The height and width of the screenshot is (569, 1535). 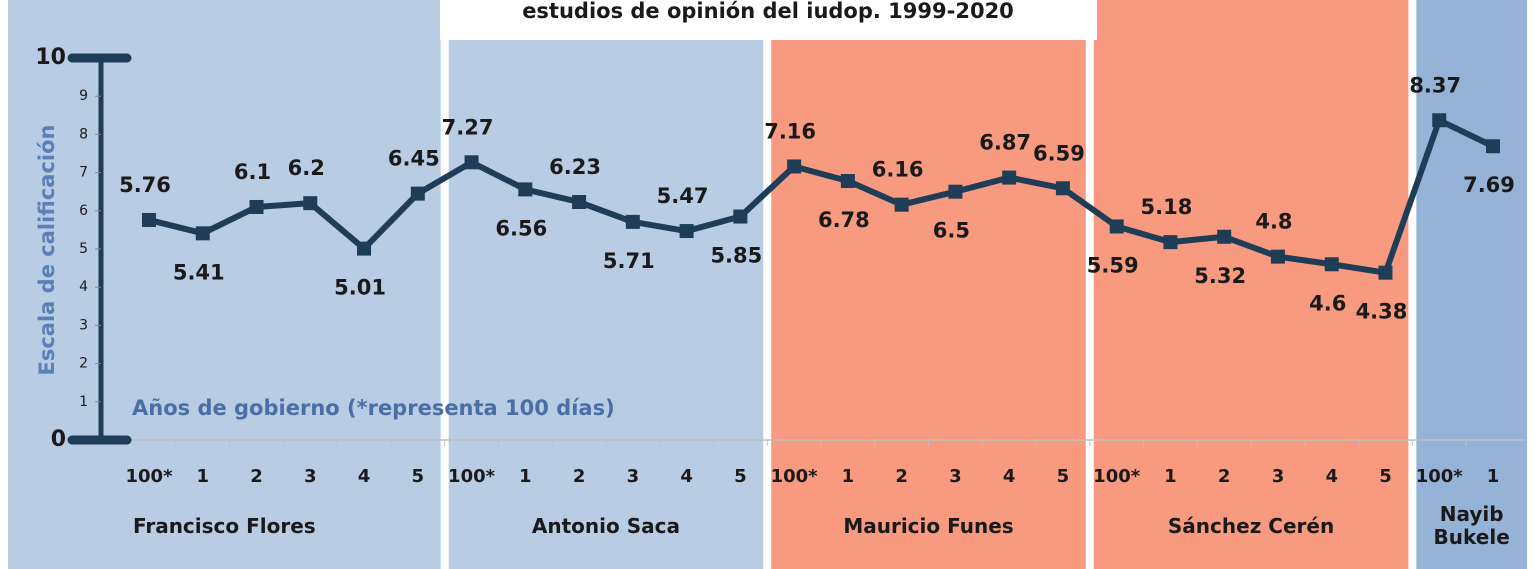 What do you see at coordinates (1220, 276) in the screenshot?
I see `data-label: 5.32` at bounding box center [1220, 276].